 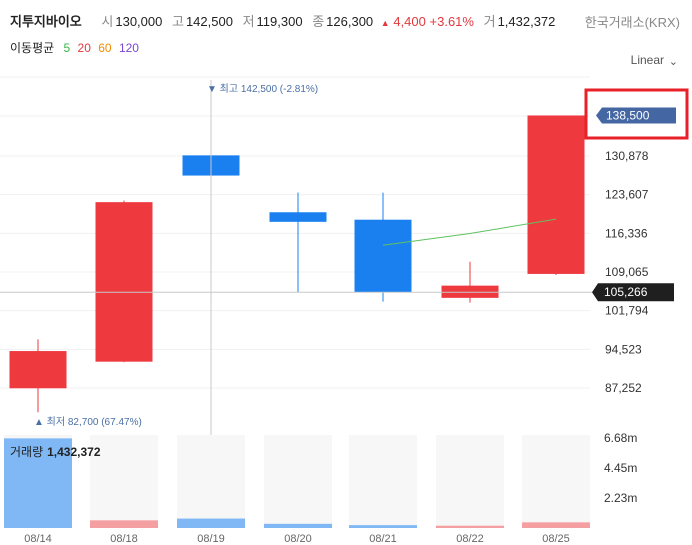 What do you see at coordinates (620, 438) in the screenshot?
I see `volume-axis-label: 6.68m` at bounding box center [620, 438].